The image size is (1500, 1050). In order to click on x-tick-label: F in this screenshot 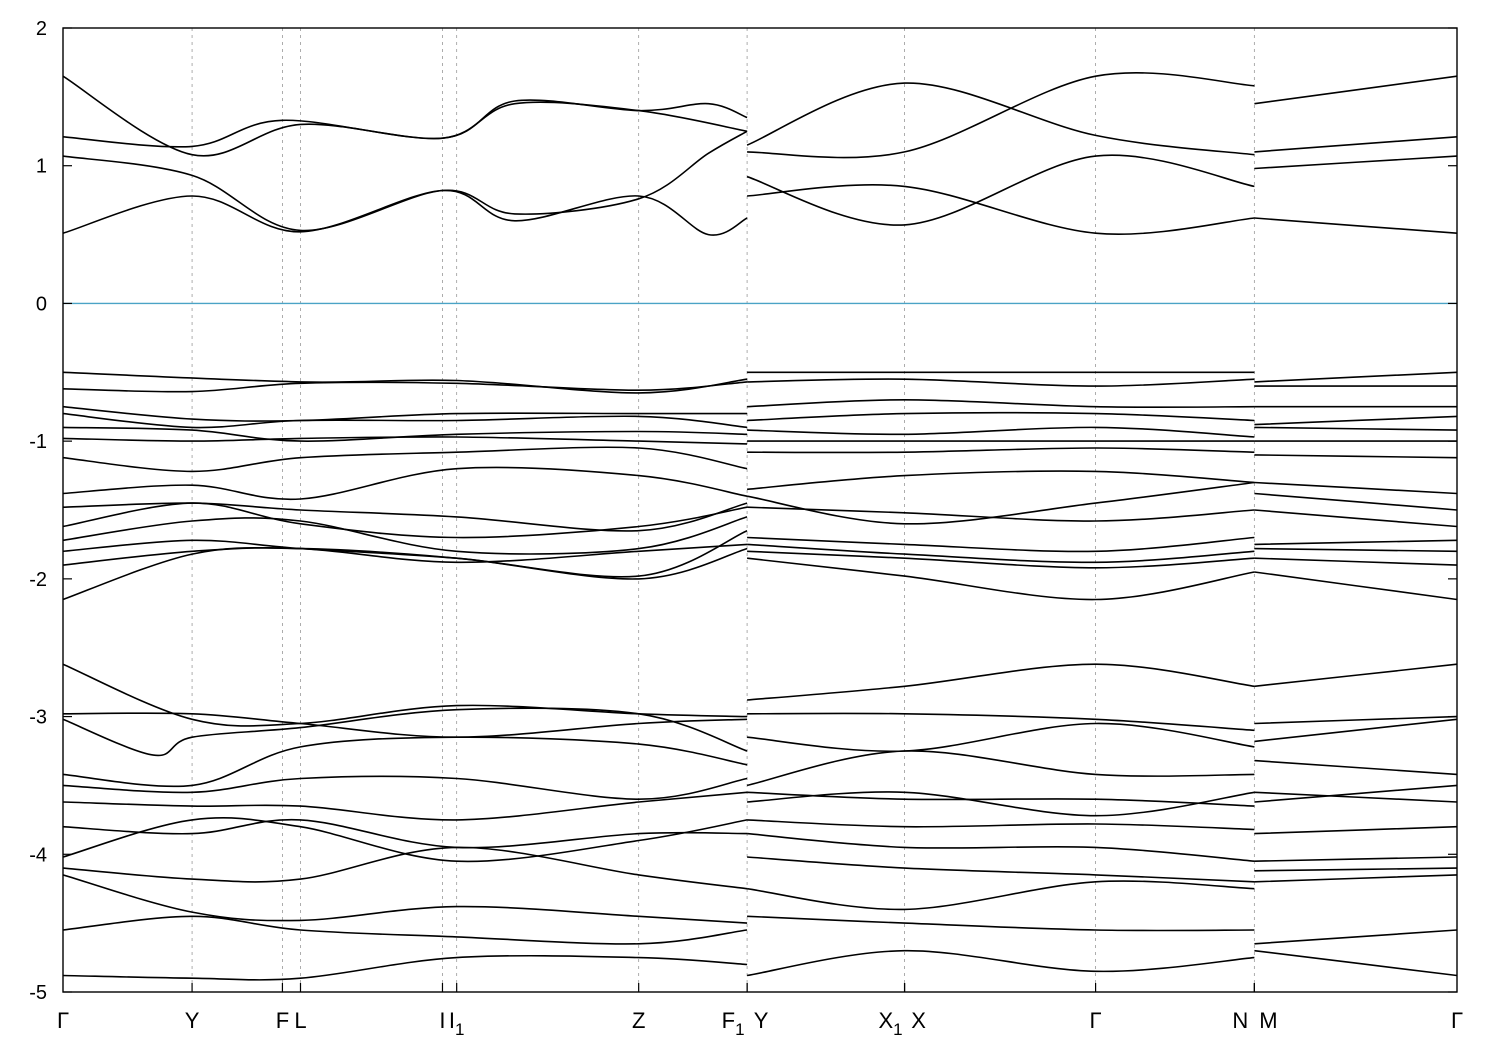, I will do `click(282, 1020)`.